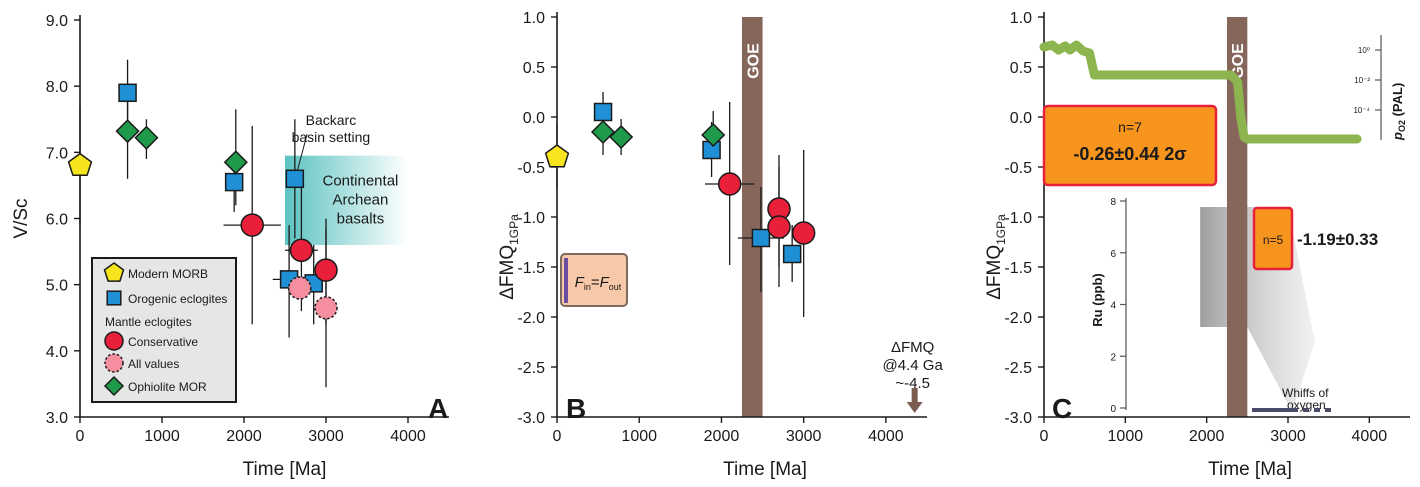 This screenshot has width=1420, height=487. What do you see at coordinates (361, 219) in the screenshot?
I see `continental-label-line-3: basalts` at bounding box center [361, 219].